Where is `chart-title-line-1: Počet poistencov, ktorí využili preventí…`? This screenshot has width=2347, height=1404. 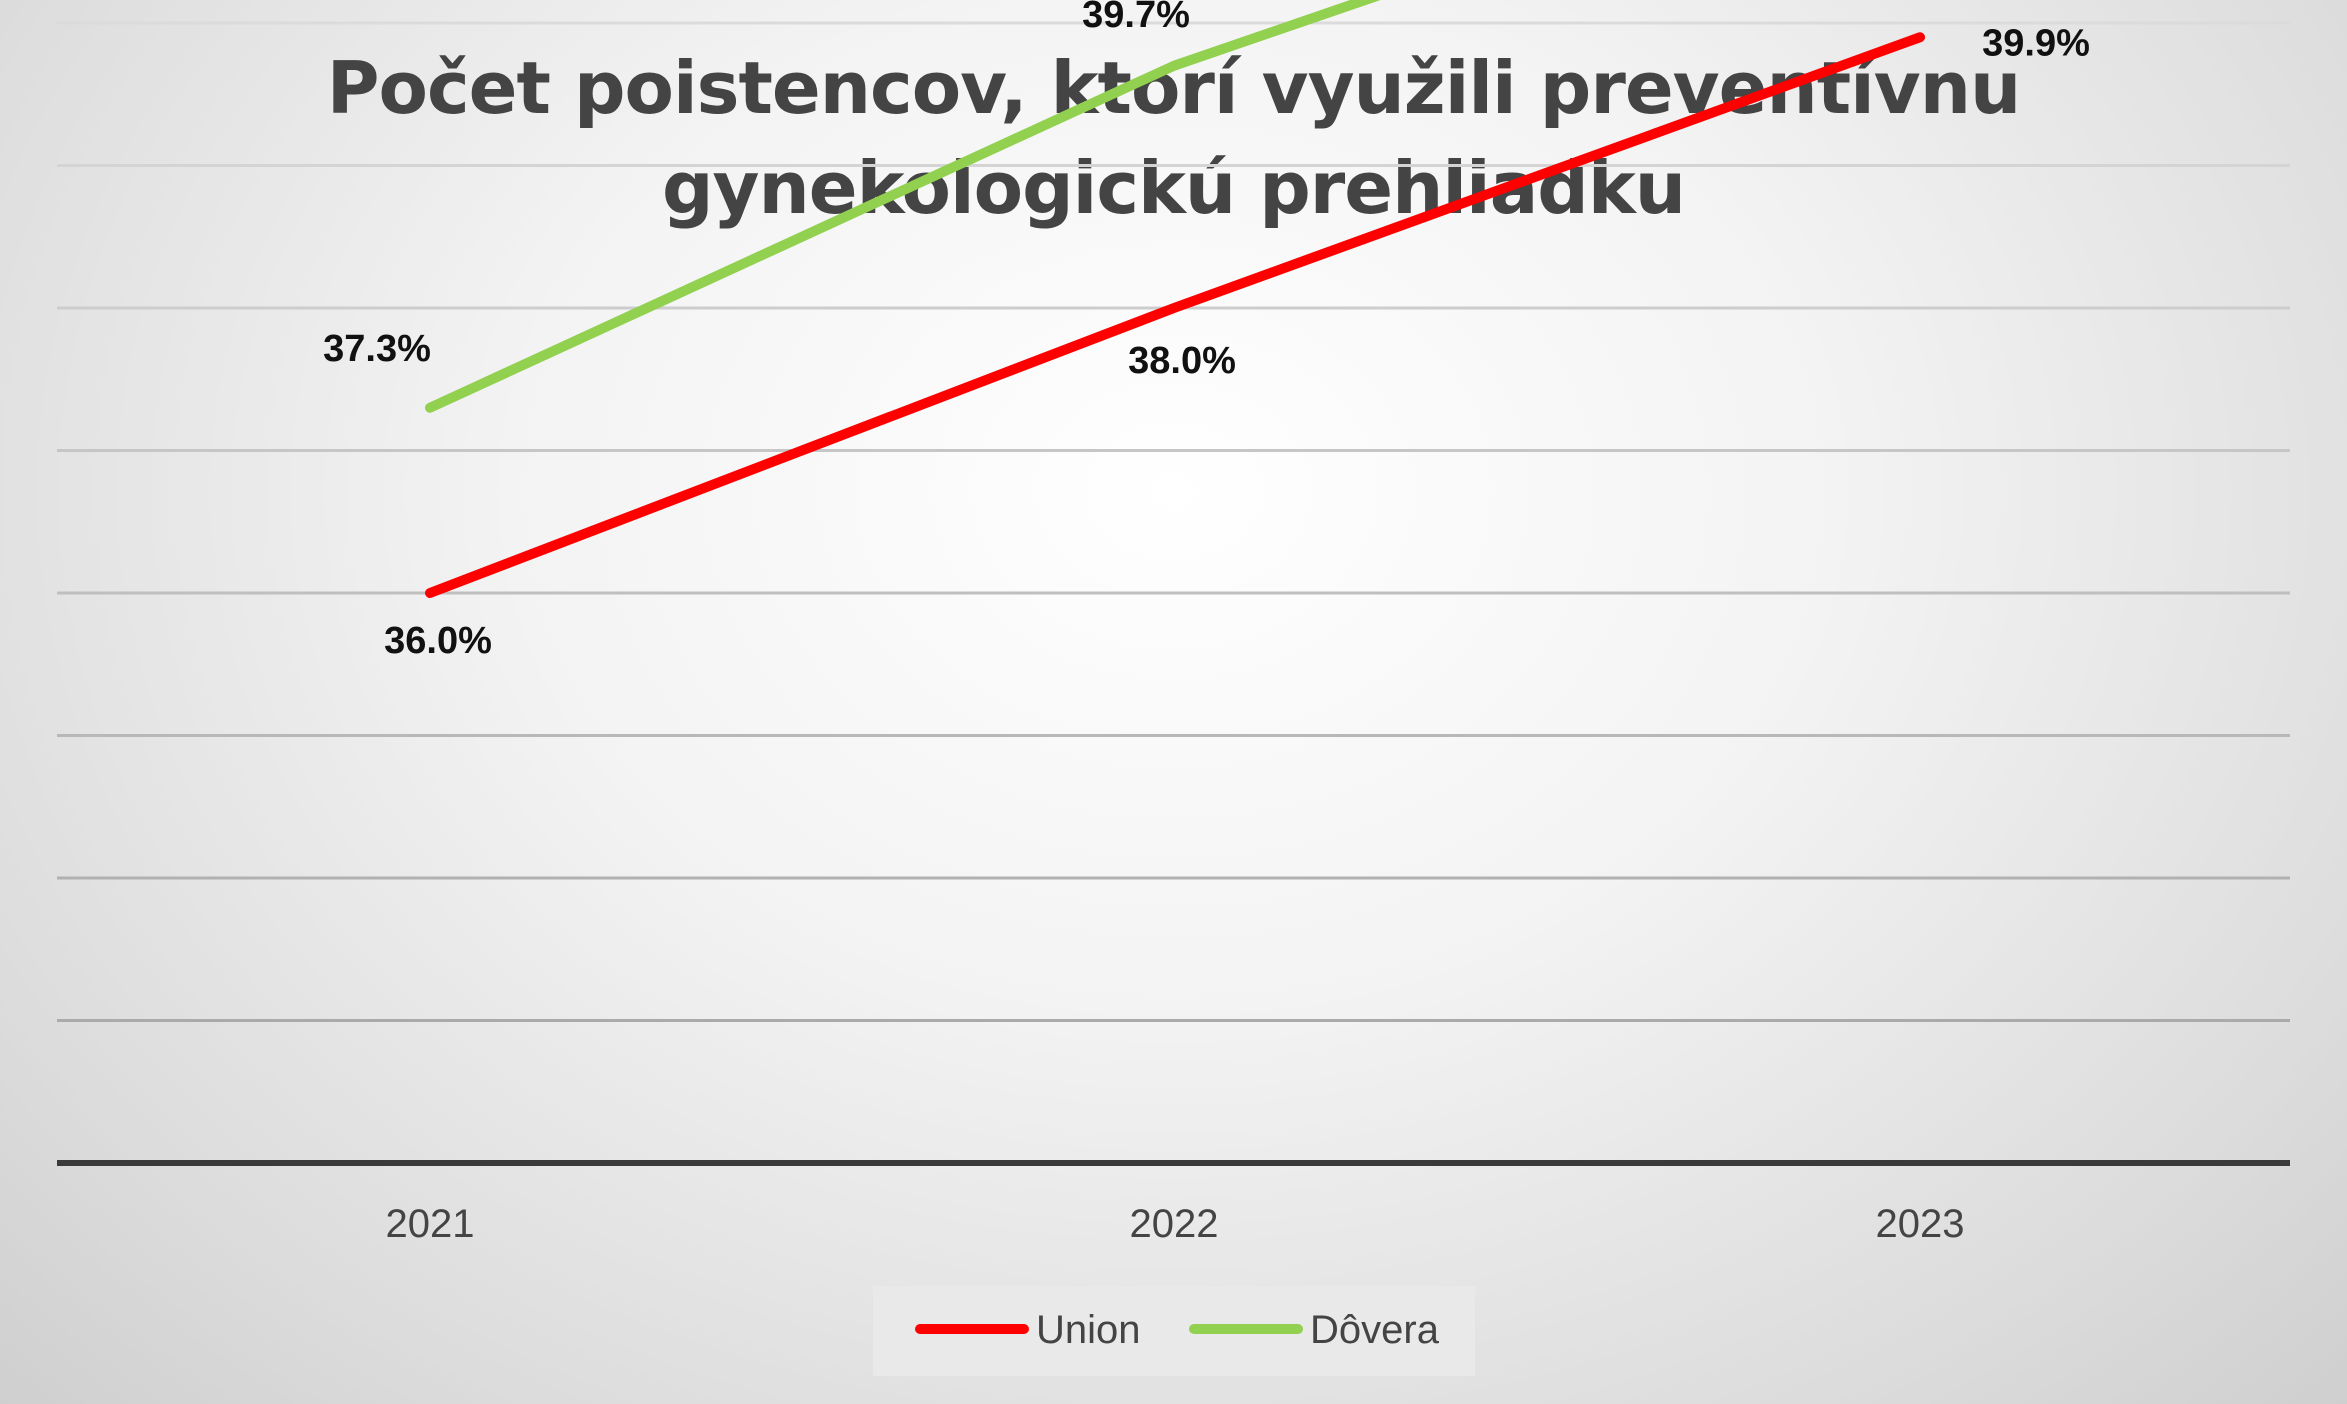 chart-title-line-1: Počet poistencov, ktorí využili preventí… is located at coordinates (1174, 88).